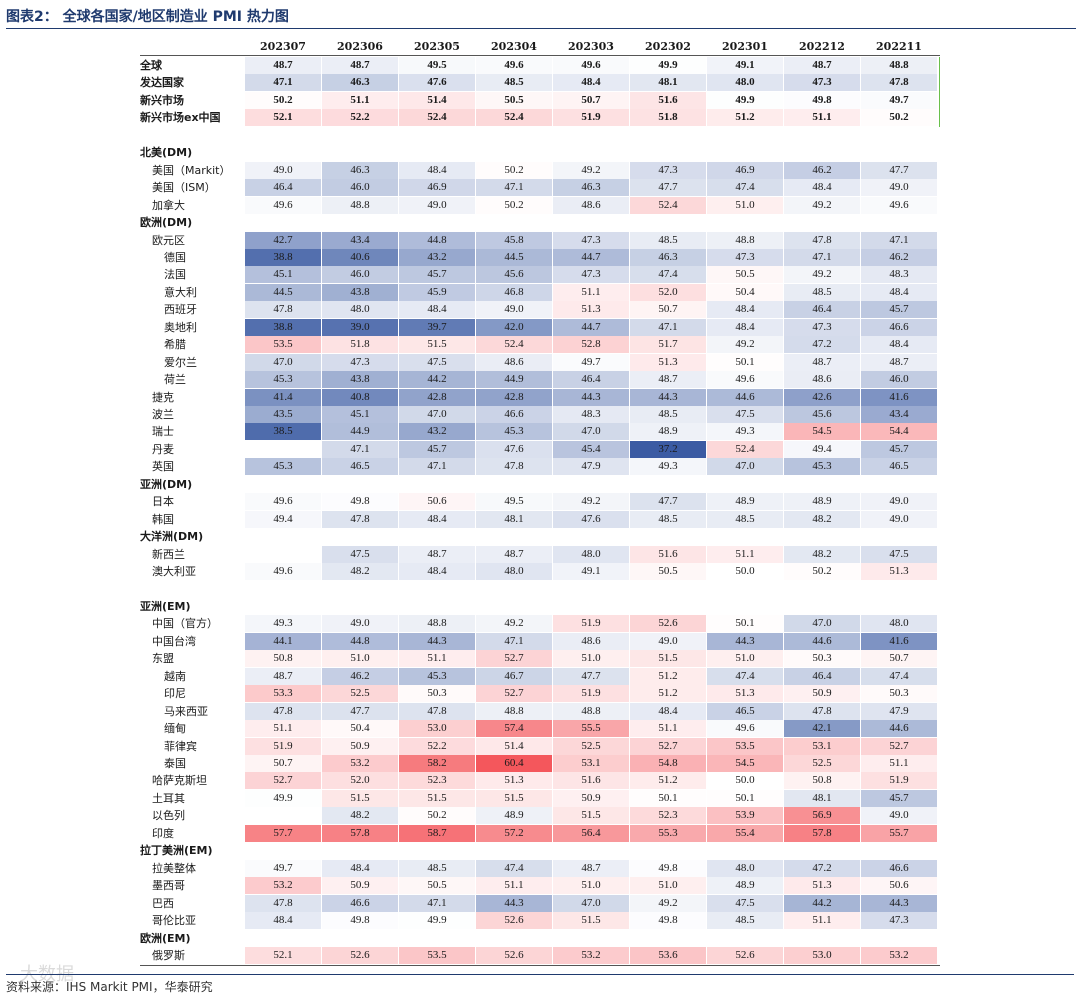  What do you see at coordinates (899, 554) in the screenshot?
I see `heatmap-cell: 47.5` at bounding box center [899, 554].